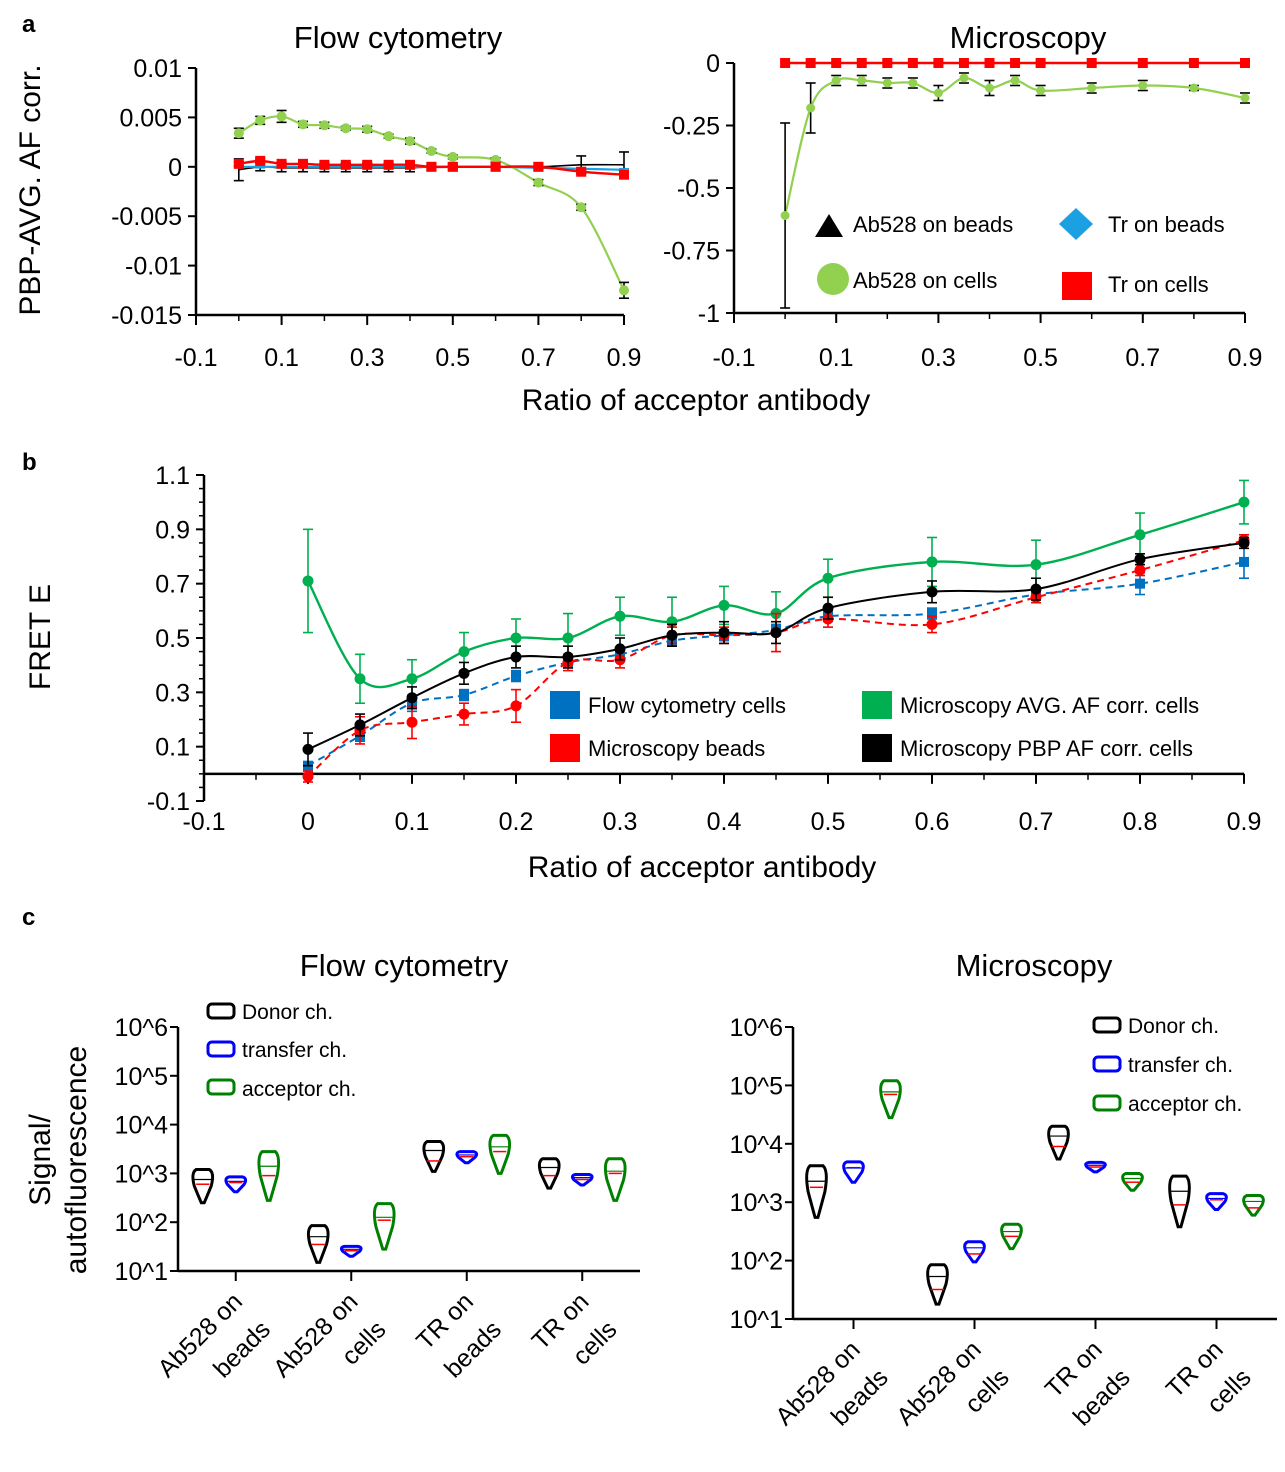 Image resolution: width=1285 pixels, height=1472 pixels. Describe the element at coordinates (153, 267) in the screenshot. I see `y-tick-label: -0.01` at that location.